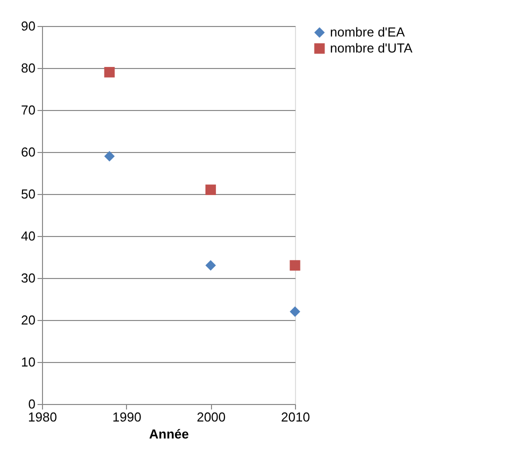  I want to click on x-tick-label: 1980, so click(42, 417).